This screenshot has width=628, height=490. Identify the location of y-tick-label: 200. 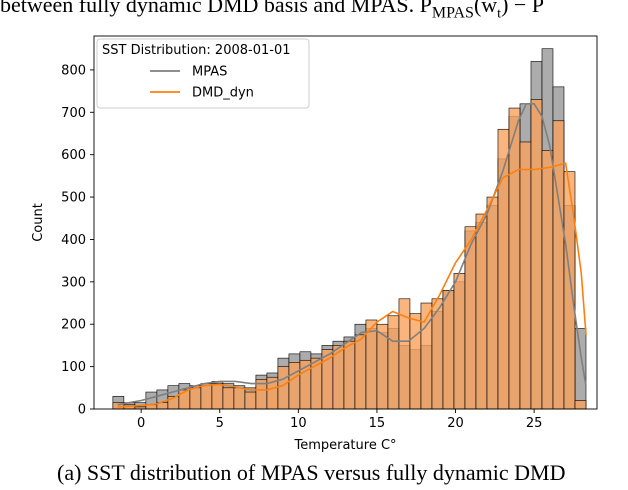
(73, 325).